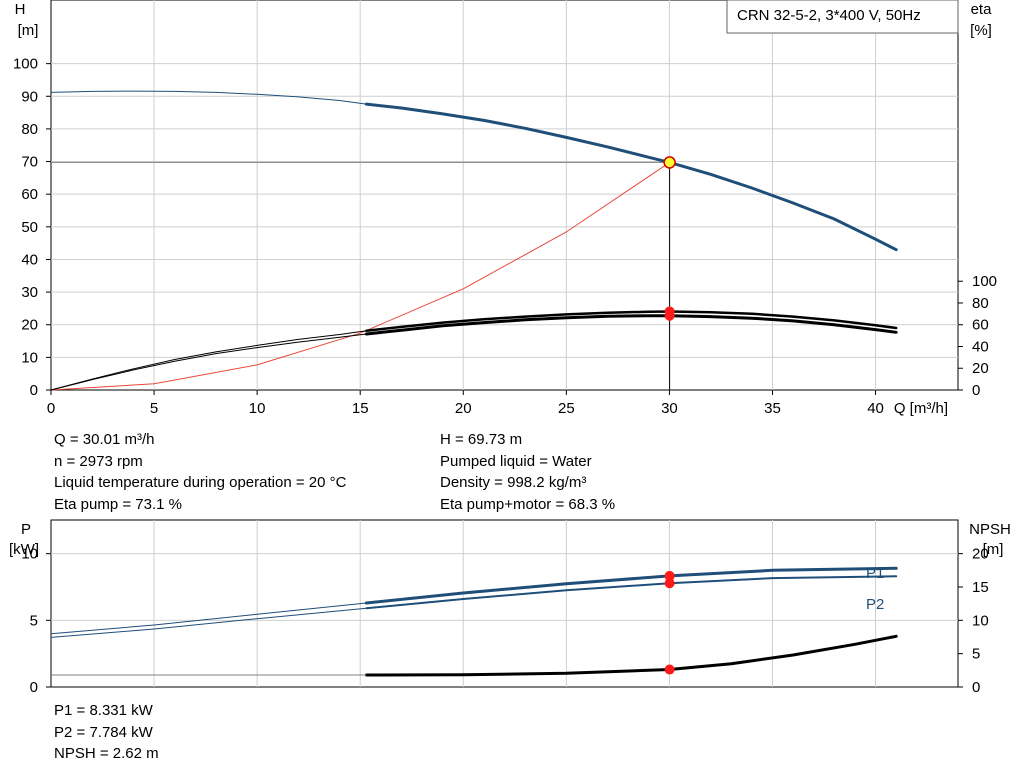 This screenshot has height=781, width=1024. I want to click on head-axis-unit: [m], so click(28, 30).